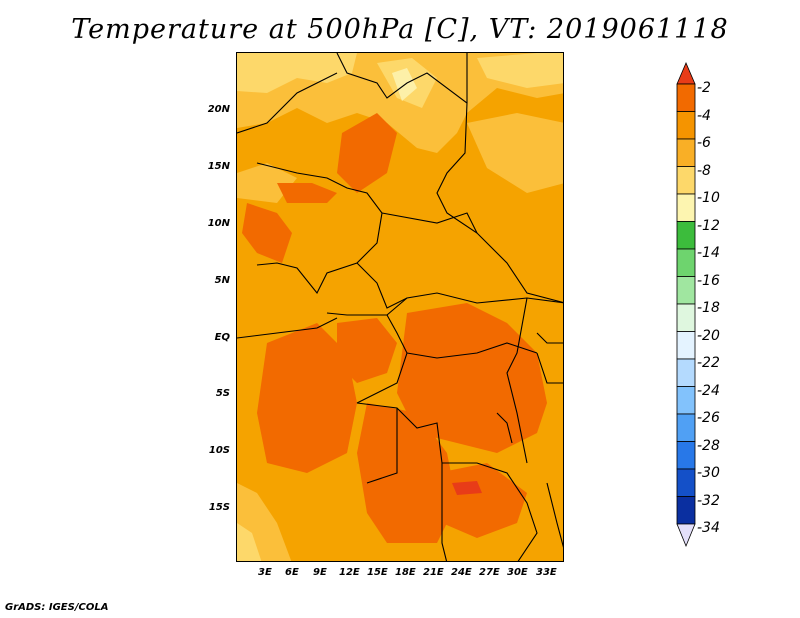 Image resolution: width=800 pixels, height=618 pixels. I want to click on lon-label-30e: 30E, so click(517, 572).